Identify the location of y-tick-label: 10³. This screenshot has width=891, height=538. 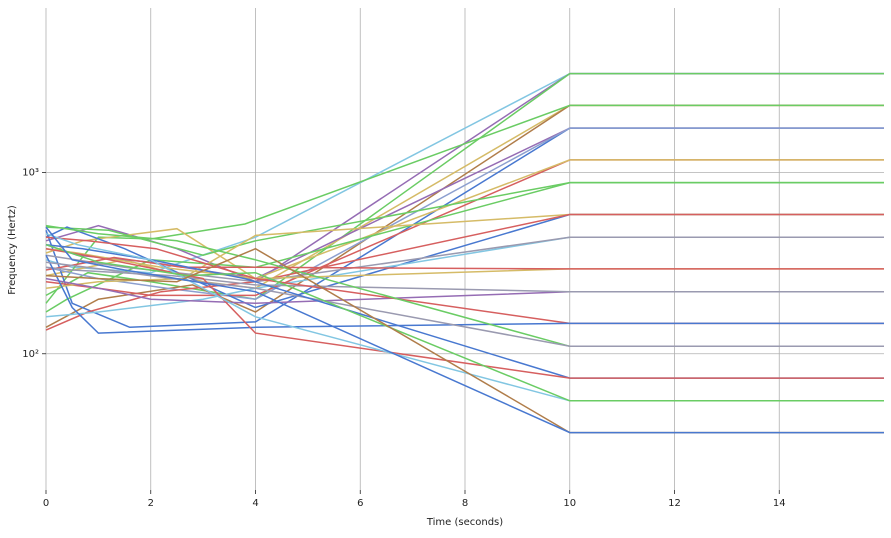
(30, 173).